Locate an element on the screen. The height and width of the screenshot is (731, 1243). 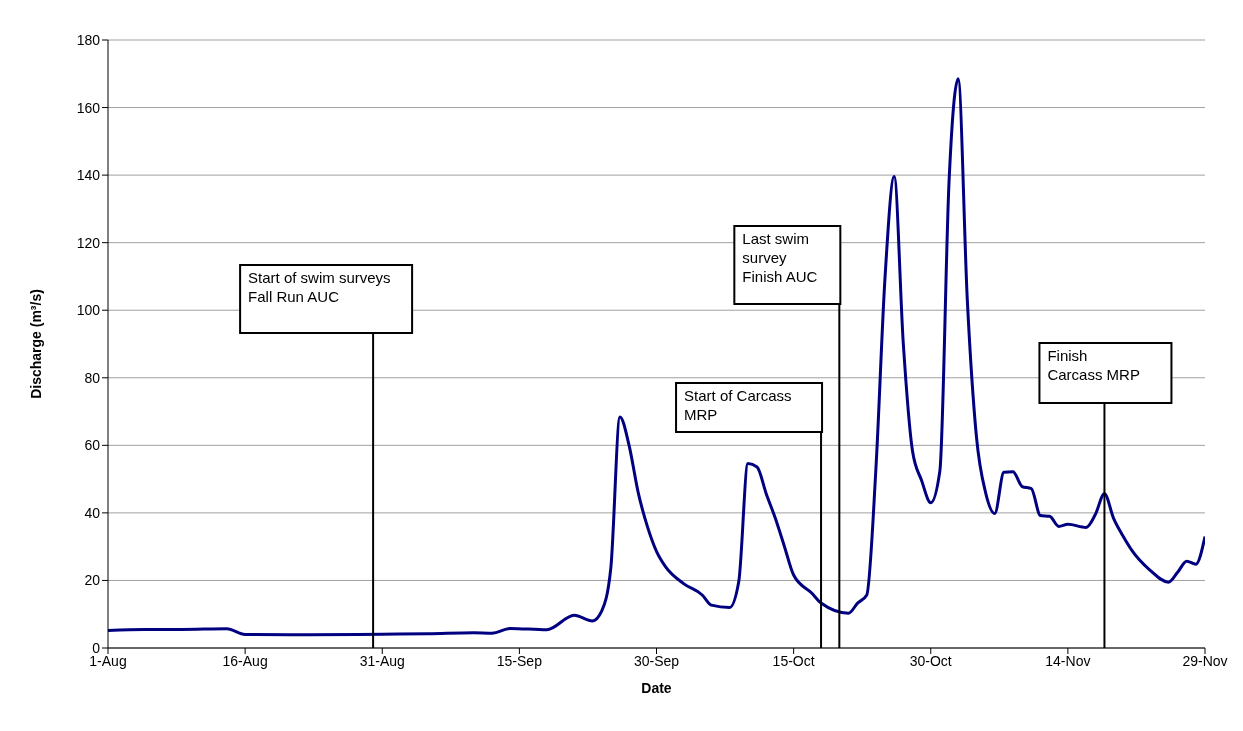
ref-line-label: Start of Carcass MRP is located at coordinates (738, 405).